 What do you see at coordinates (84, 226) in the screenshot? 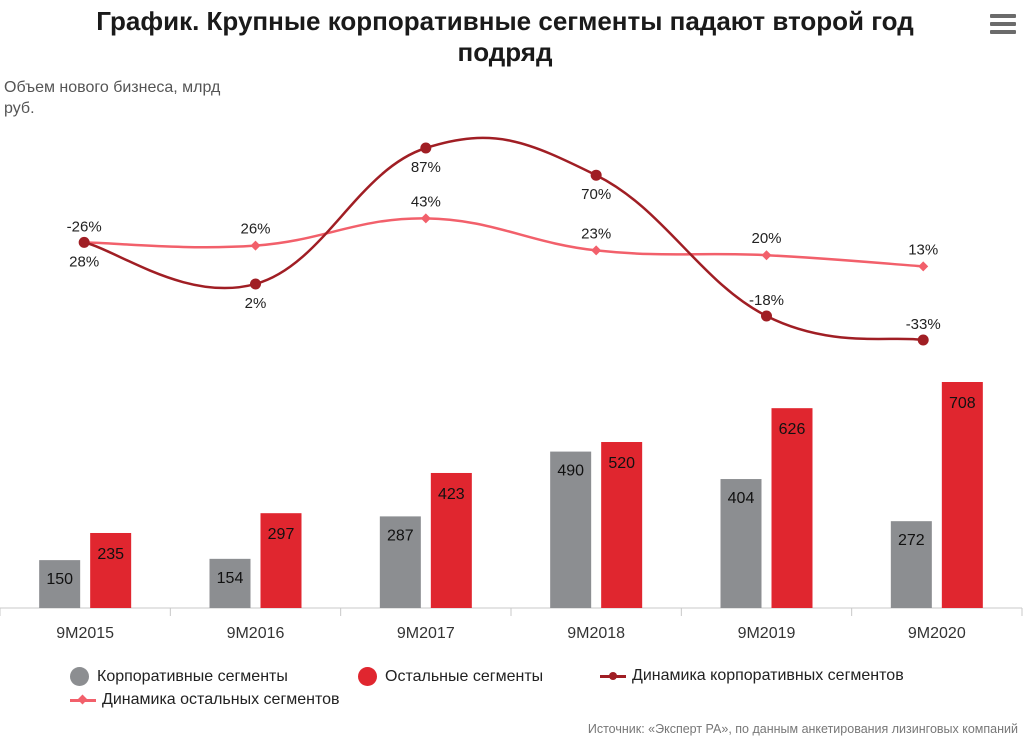
I see `data-label-corporate-dynamics: -26%` at bounding box center [84, 226].